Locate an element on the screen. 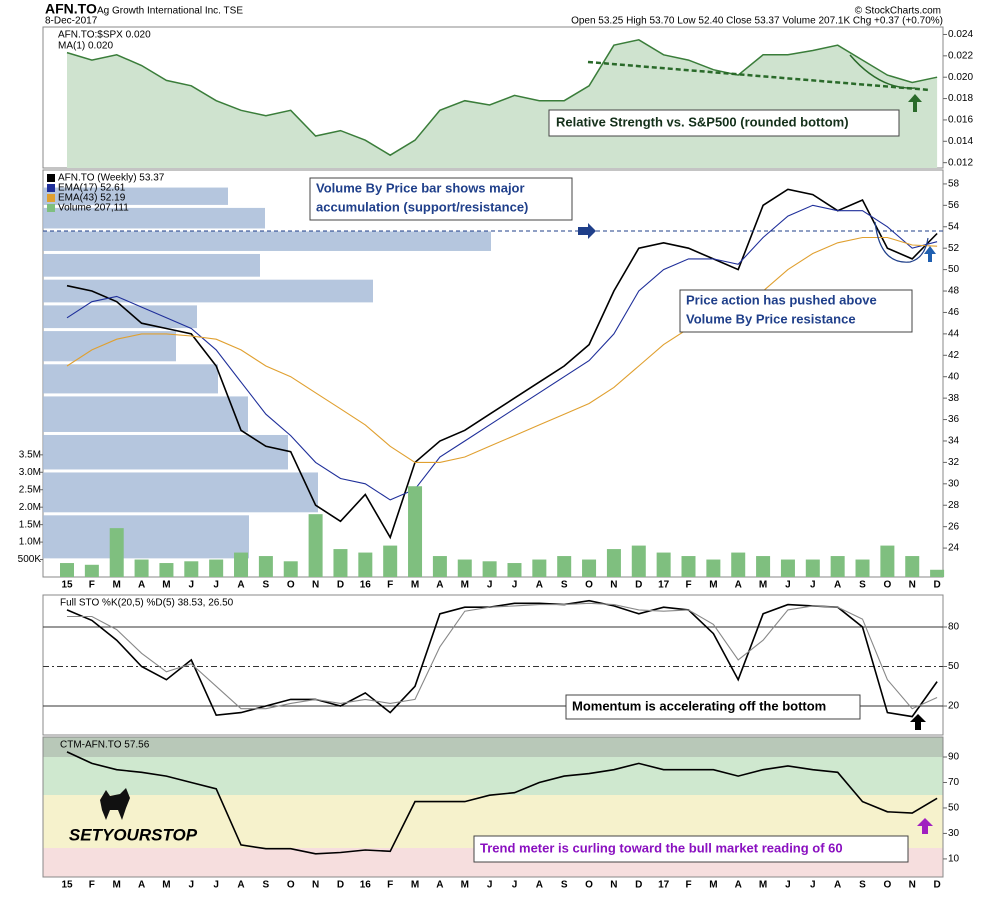 This screenshot has height=897, width=990. y2-tick-label: 2.5M is located at coordinates (30, 489).